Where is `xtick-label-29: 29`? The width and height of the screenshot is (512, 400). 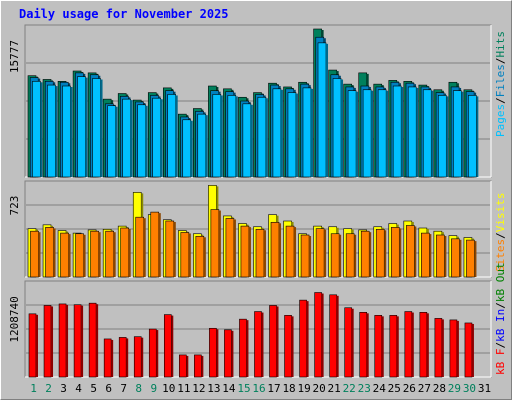
xtick-label-29: 29 is located at coordinates (454, 388).